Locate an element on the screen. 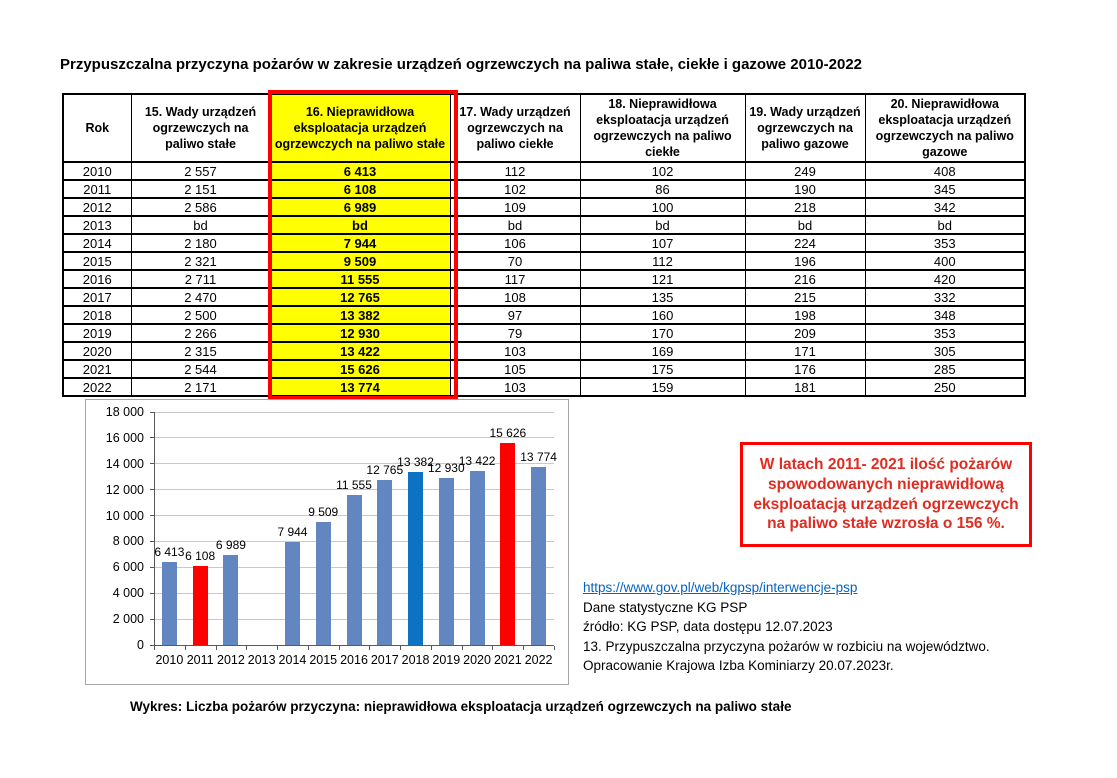 The width and height of the screenshot is (1117, 778). value-cell: 305 is located at coordinates (945, 351).